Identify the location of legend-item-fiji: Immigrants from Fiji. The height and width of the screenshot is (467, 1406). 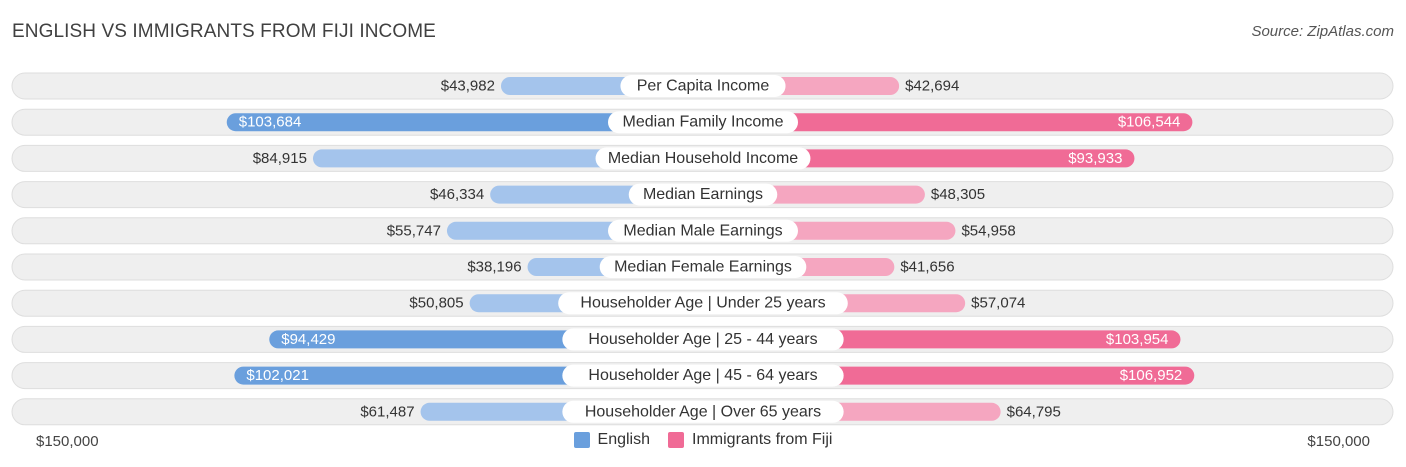
(750, 440).